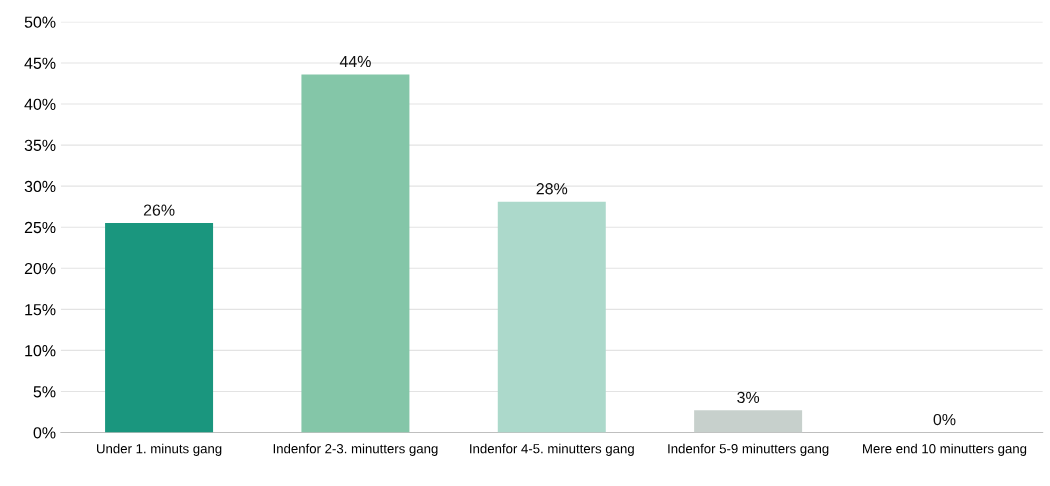  What do you see at coordinates (40, 227) in the screenshot?
I see `y-tick-label: 25%` at bounding box center [40, 227].